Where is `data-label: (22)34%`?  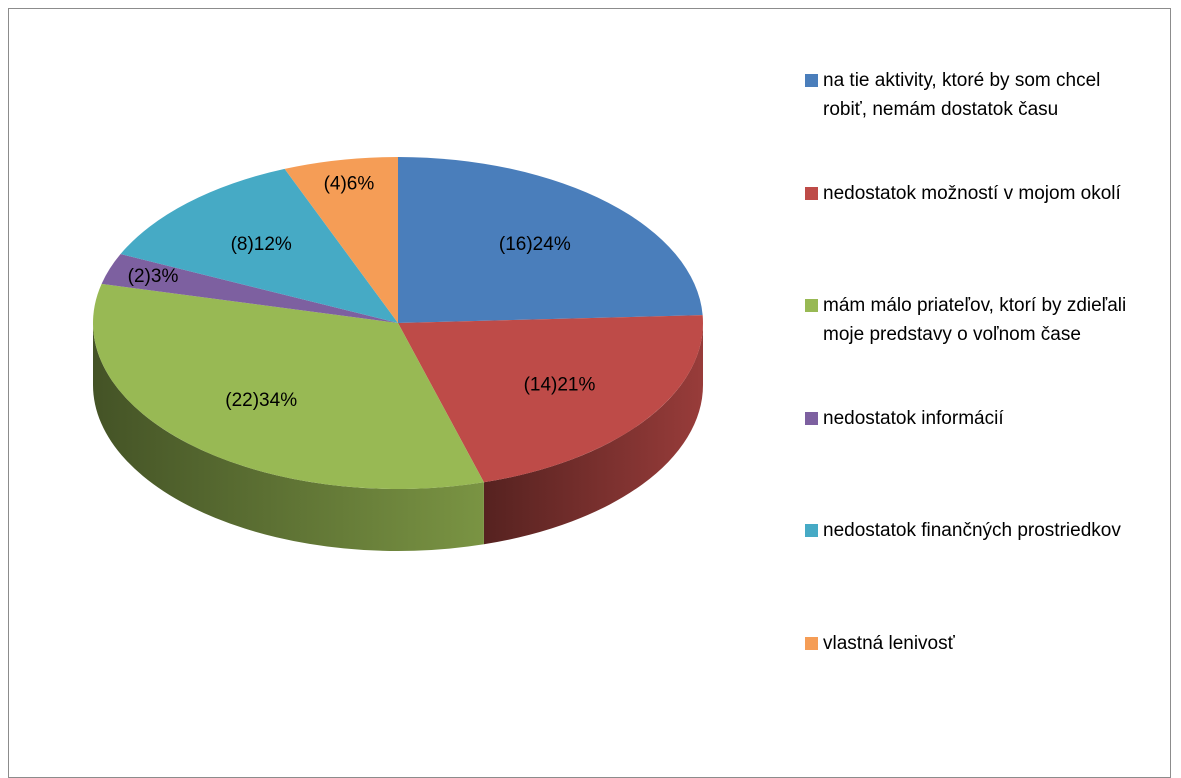
data-label: (22)34% is located at coordinates (261, 400).